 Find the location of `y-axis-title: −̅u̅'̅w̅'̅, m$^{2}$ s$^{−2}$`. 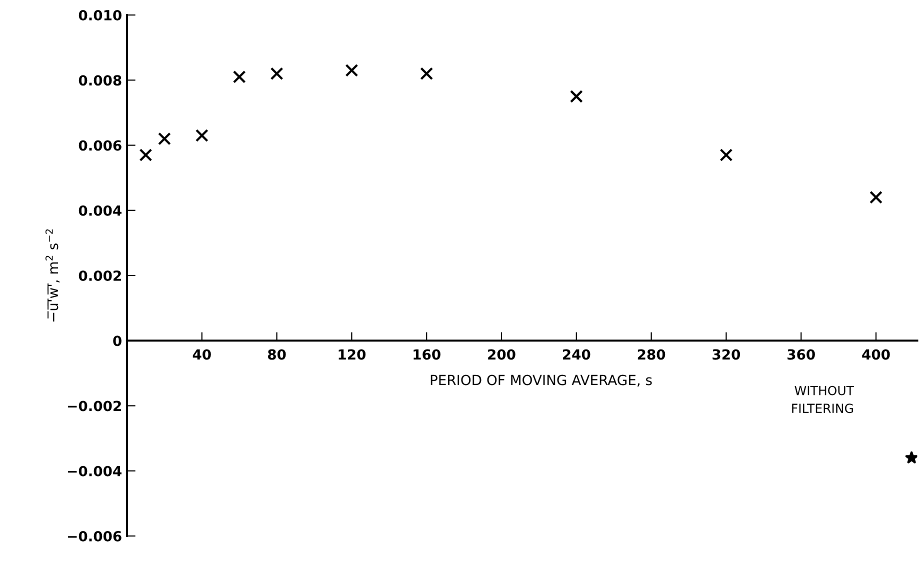

y-axis-title: −̅u̅'̅w̅'̅, m$^{2}$ s$^{−2}$ is located at coordinates (52, 275).